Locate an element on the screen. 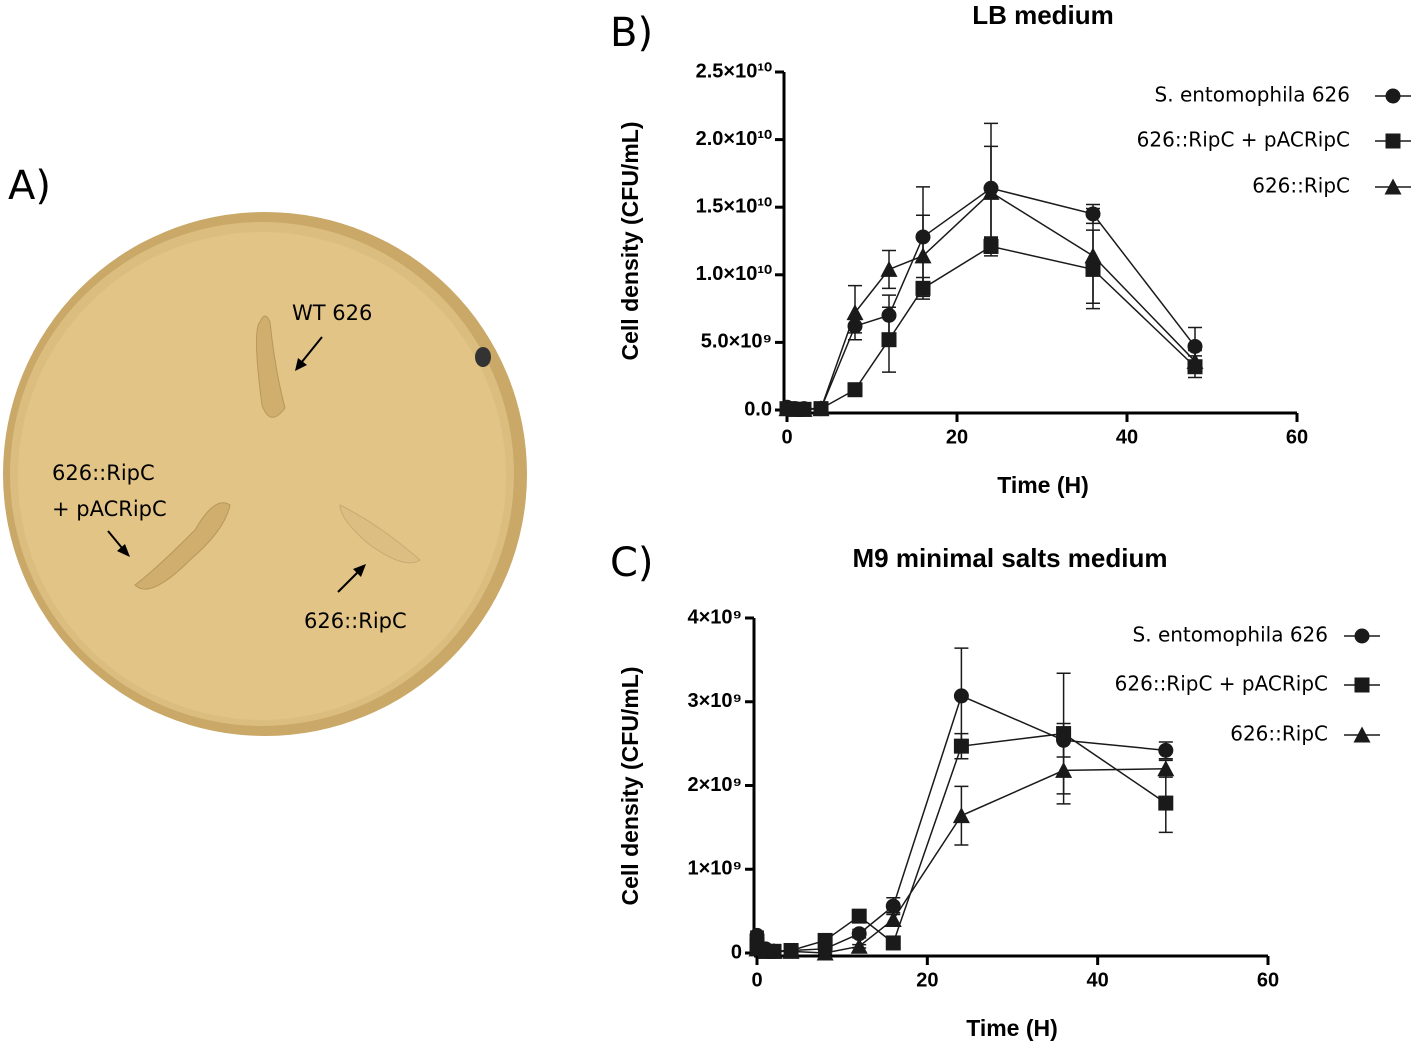 This screenshot has width=1416, height=1049. y-tick-label: 2.5×10¹⁰ is located at coordinates (734, 71).